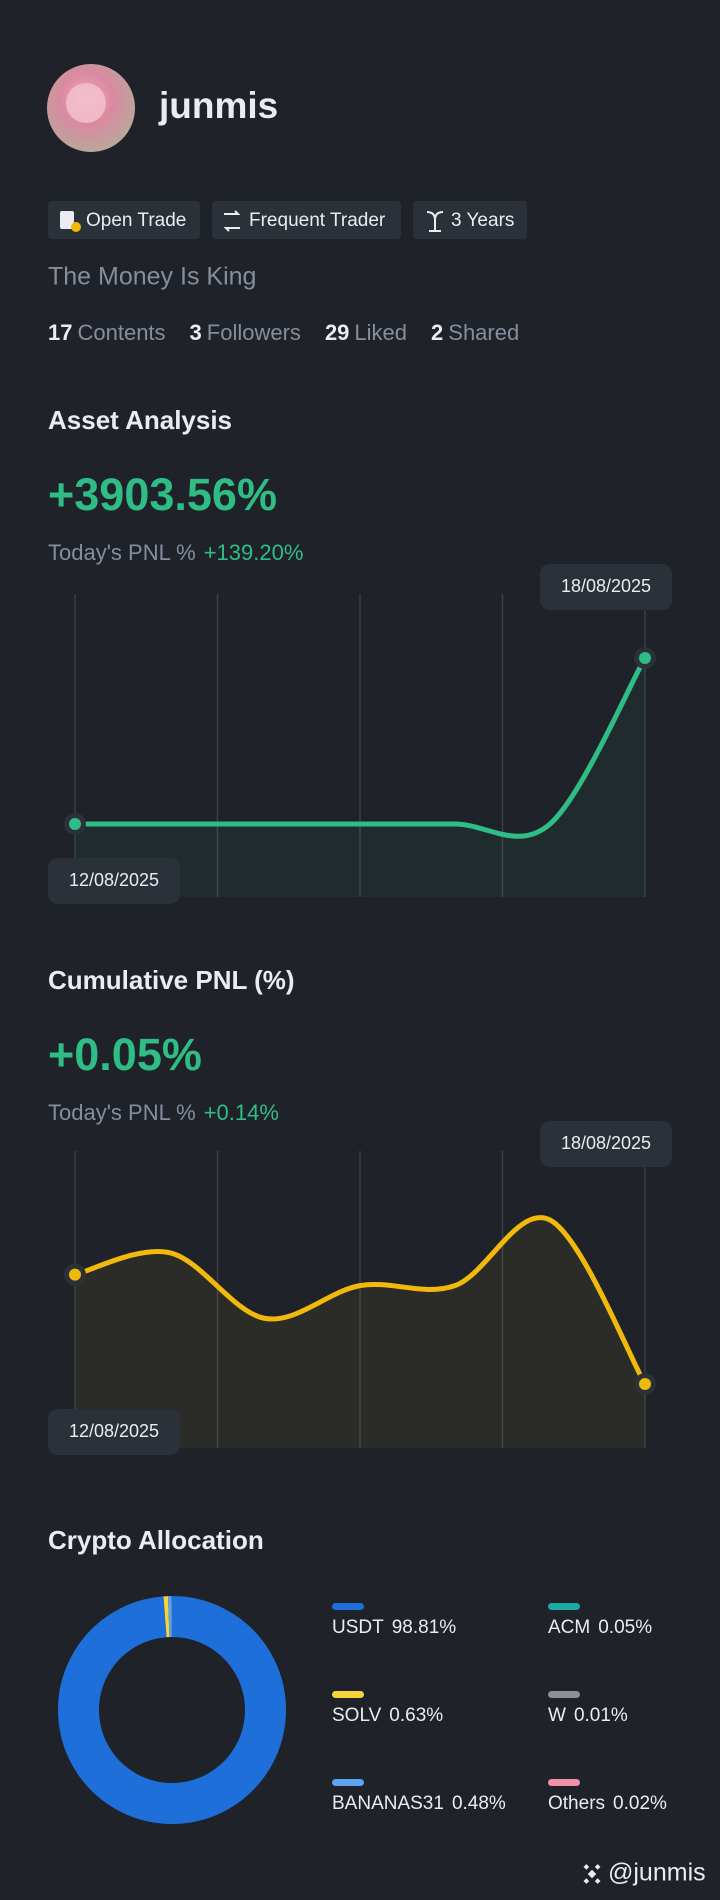 Image resolution: width=720 pixels, height=1900 pixels. What do you see at coordinates (569, 1627) in the screenshot?
I see `legend-label: ACM` at bounding box center [569, 1627].